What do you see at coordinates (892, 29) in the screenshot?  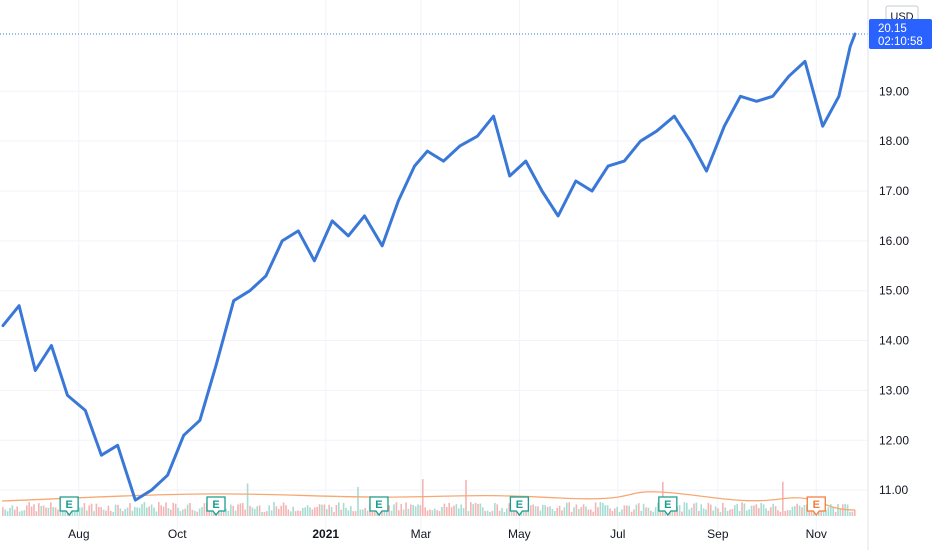 I see `price-tag-value: 20.15` at bounding box center [892, 29].